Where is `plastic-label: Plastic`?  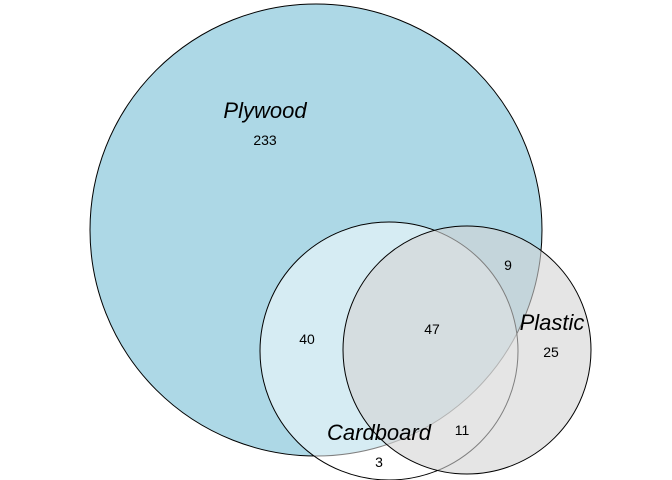 plastic-label: Plastic is located at coordinates (552, 322).